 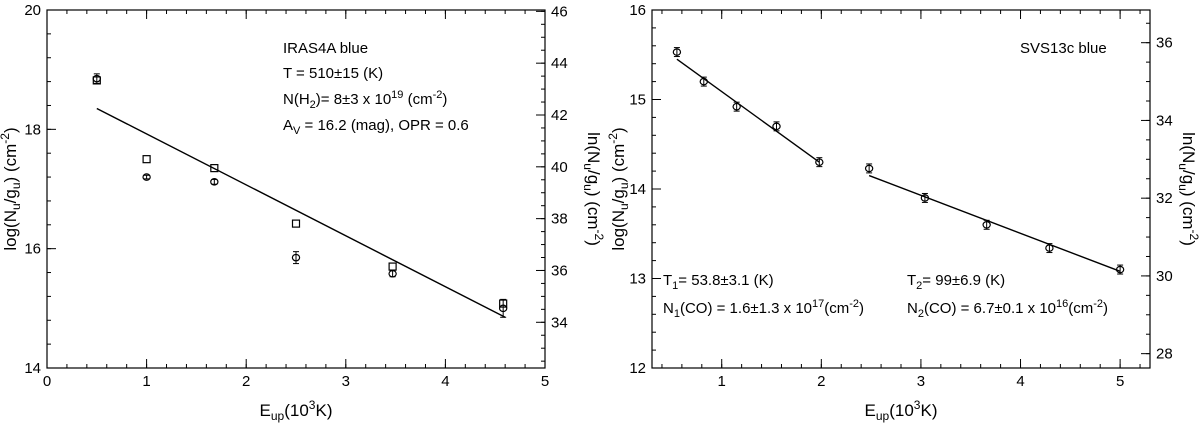 I want to click on right-y2-tick-label: 32, so click(x=1164, y=198).